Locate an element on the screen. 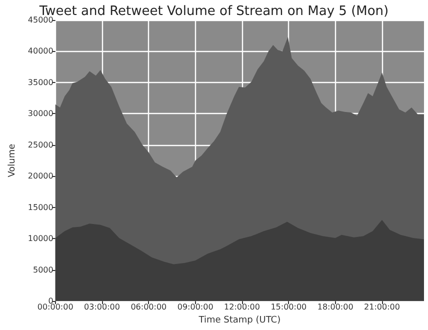 The width and height of the screenshot is (428, 330). y-tick-label: 30000 is located at coordinates (41, 113).